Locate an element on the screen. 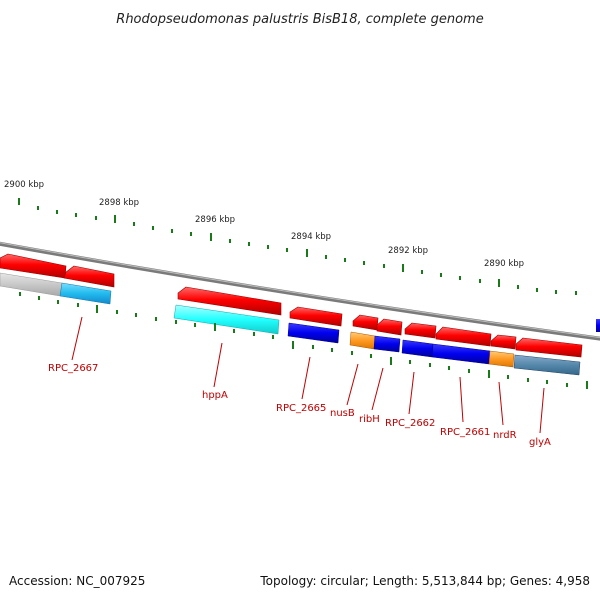 The width and height of the screenshot is (600, 600). gene-label: RPC_2661 is located at coordinates (465, 432).